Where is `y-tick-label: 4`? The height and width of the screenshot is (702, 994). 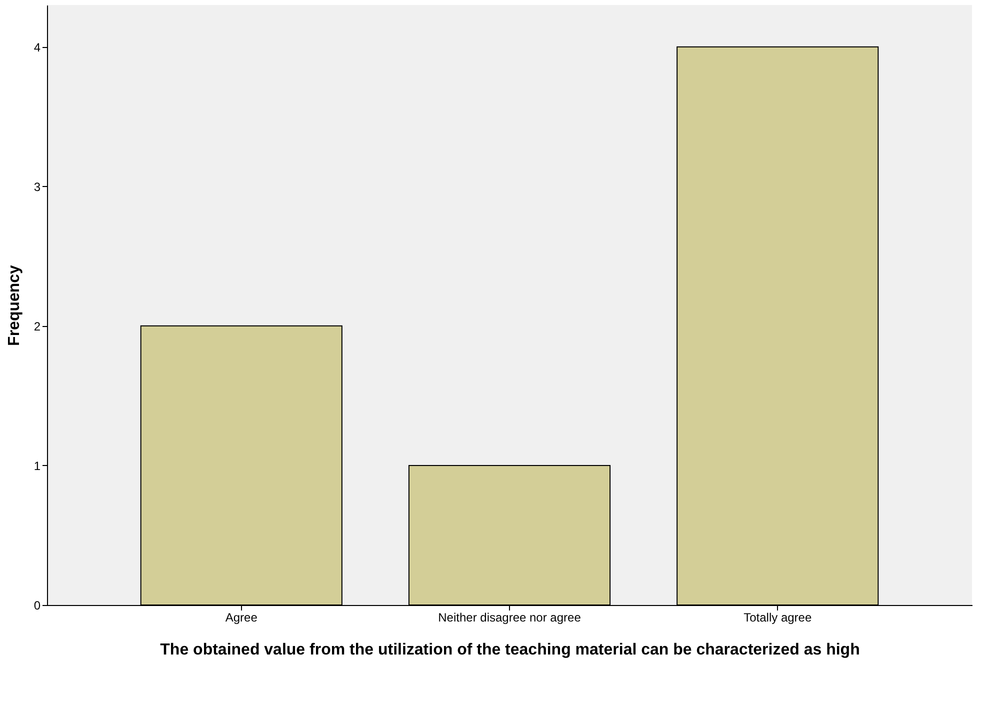
y-tick-label: 4 is located at coordinates (37, 47).